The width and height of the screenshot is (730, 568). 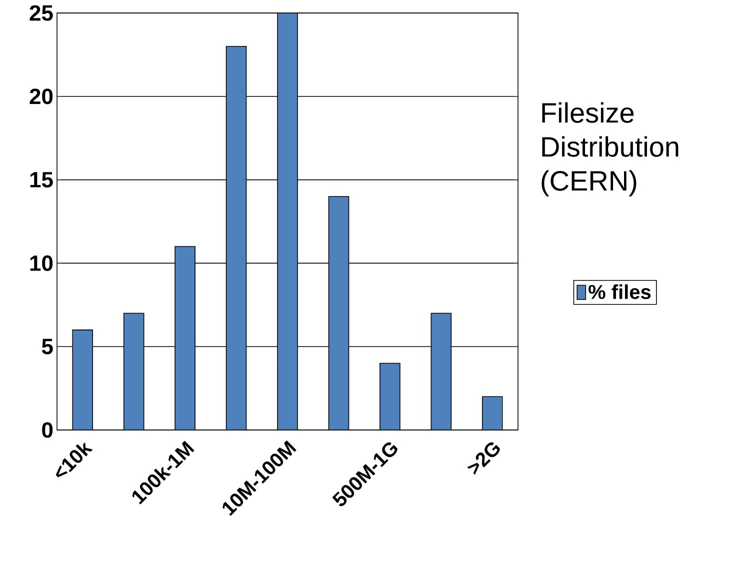 I want to click on legend-label: % files, so click(x=619, y=292).